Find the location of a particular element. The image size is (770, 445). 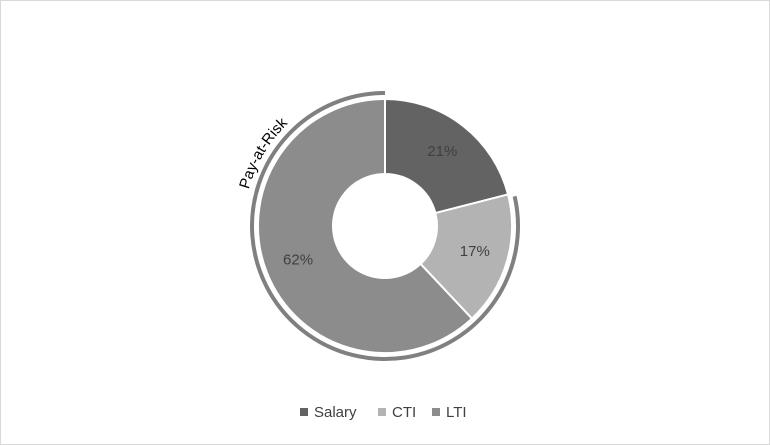

legend-label: Salary is located at coordinates (335, 412).